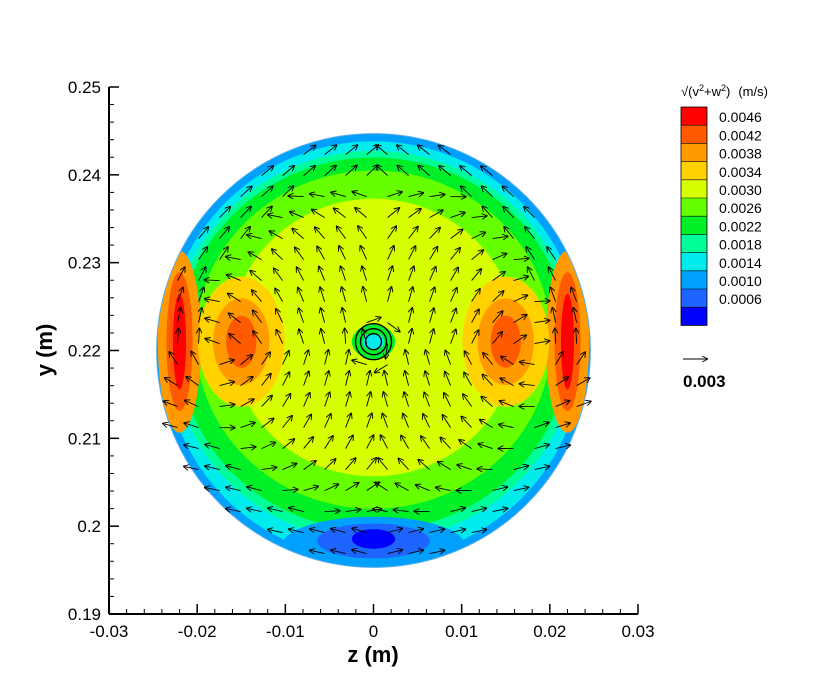  What do you see at coordinates (372, 654) in the screenshot?
I see `x-axis-title: z (m)` at bounding box center [372, 654].